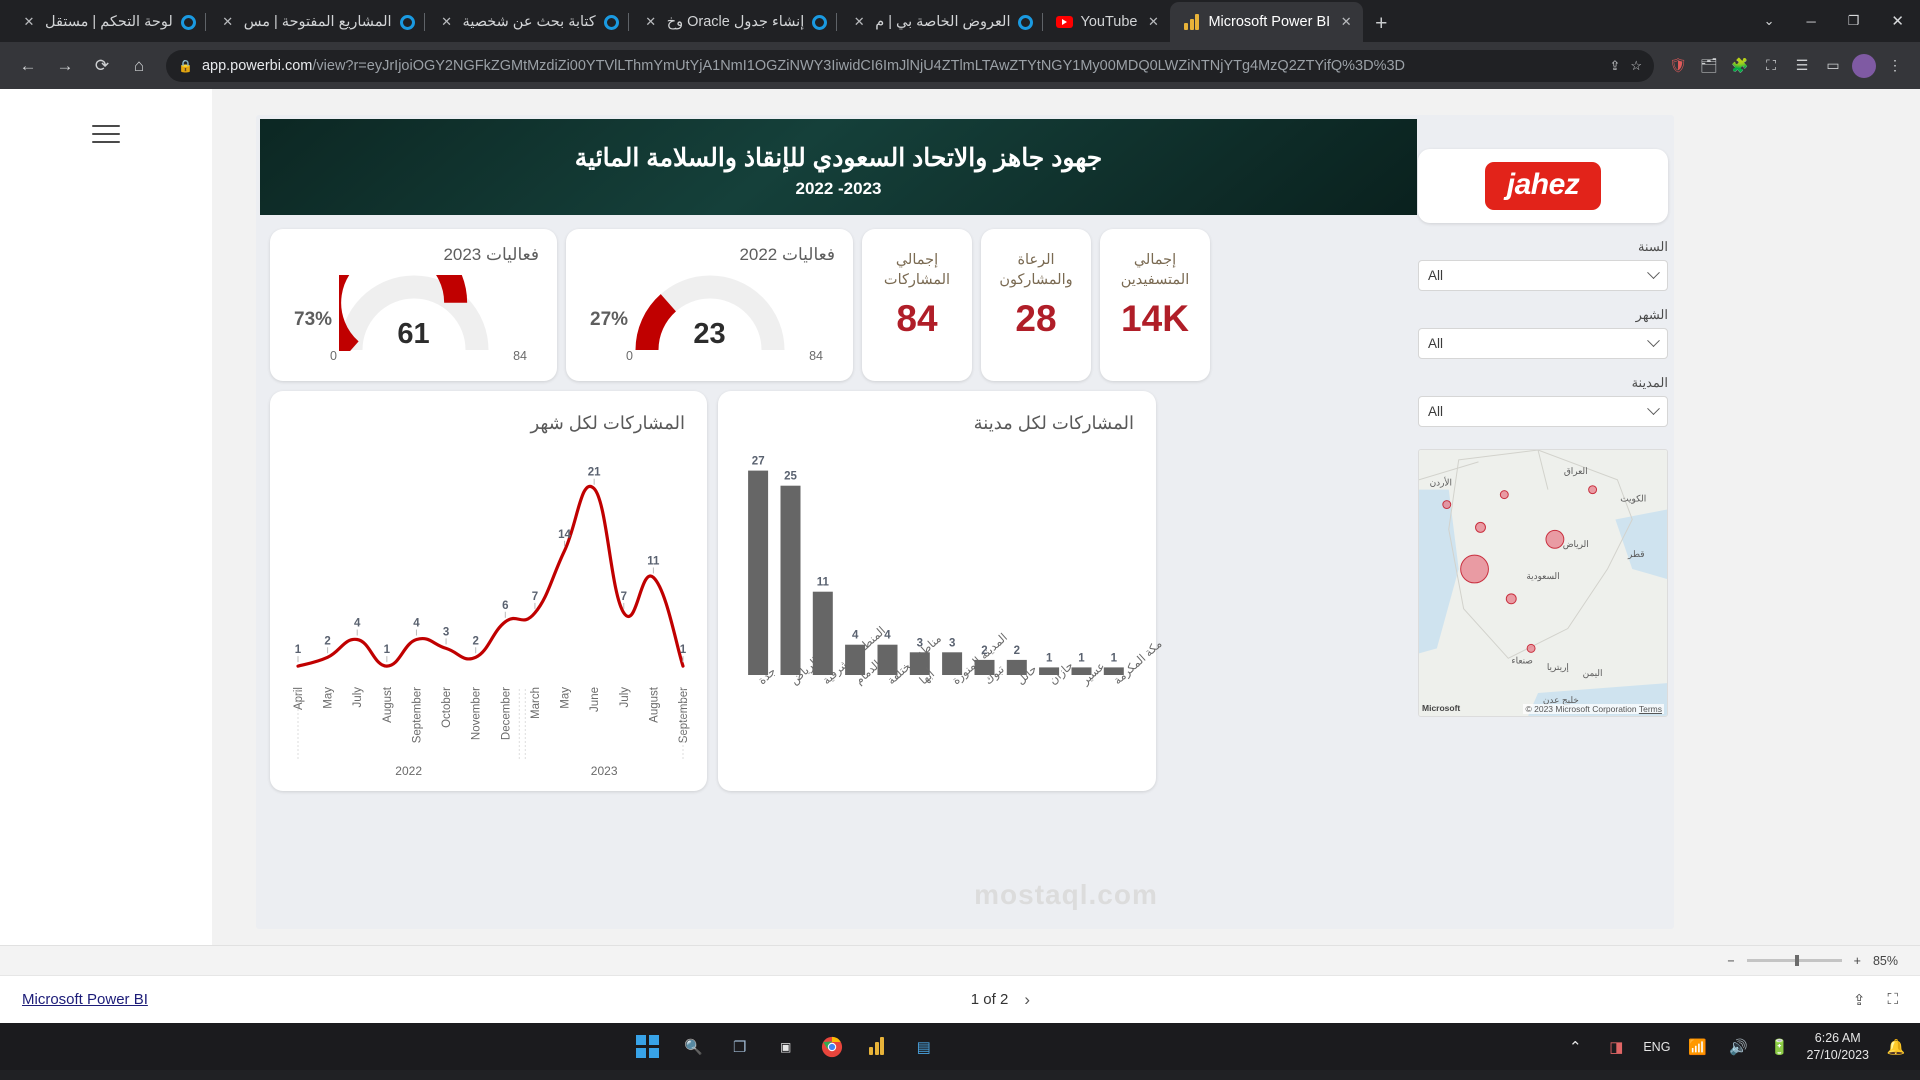  I want to click on browser-tab-active: Microsoft Power BI ✕, so click(1267, 22).